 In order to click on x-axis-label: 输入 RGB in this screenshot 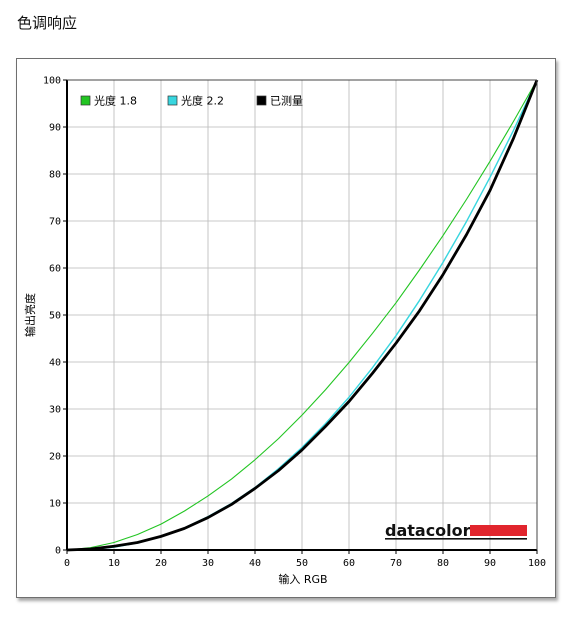, I will do `click(302, 579)`.